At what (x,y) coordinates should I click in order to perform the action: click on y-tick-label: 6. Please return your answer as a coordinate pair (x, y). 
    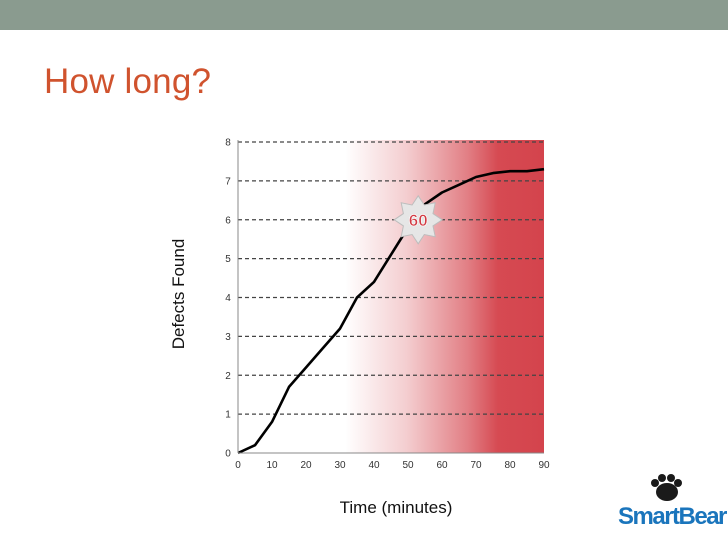
    Looking at the image, I should click on (228, 220).